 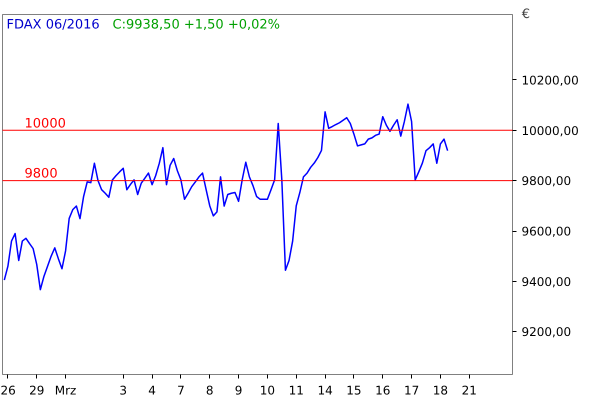 What do you see at coordinates (45, 124) in the screenshot?
I see `ref-line-label: 10000` at bounding box center [45, 124].